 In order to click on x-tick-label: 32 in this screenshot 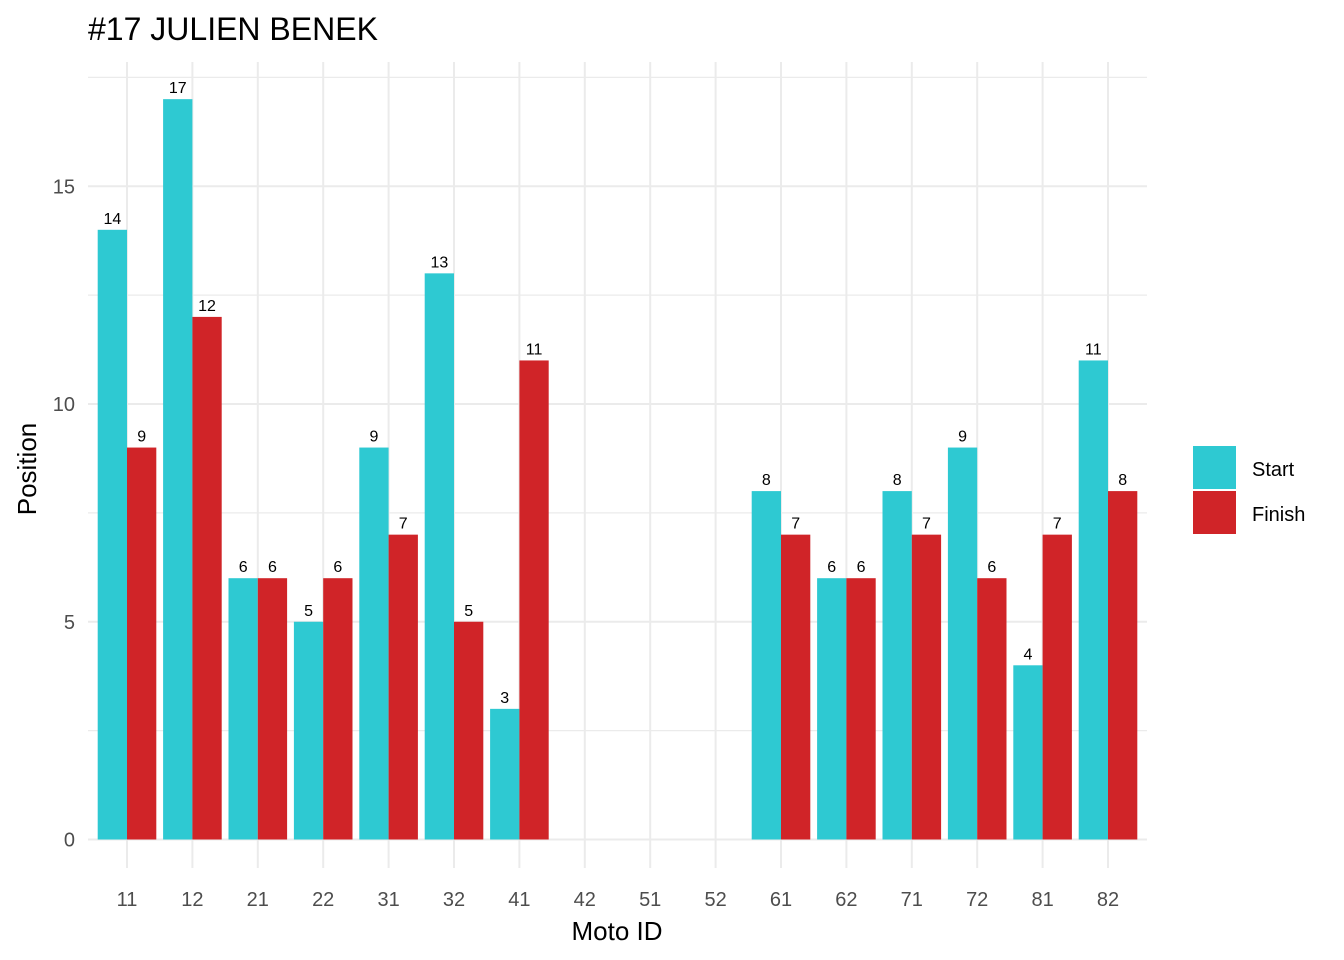, I will do `click(454, 900)`.